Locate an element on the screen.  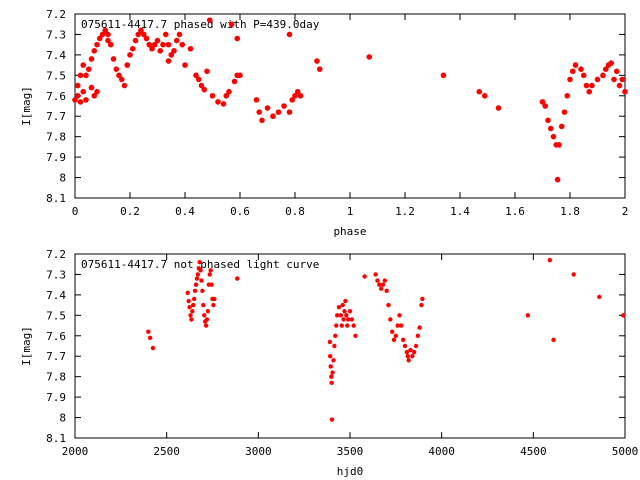
panel2-x-tick-label: 3500 is located at coordinates (350, 451).